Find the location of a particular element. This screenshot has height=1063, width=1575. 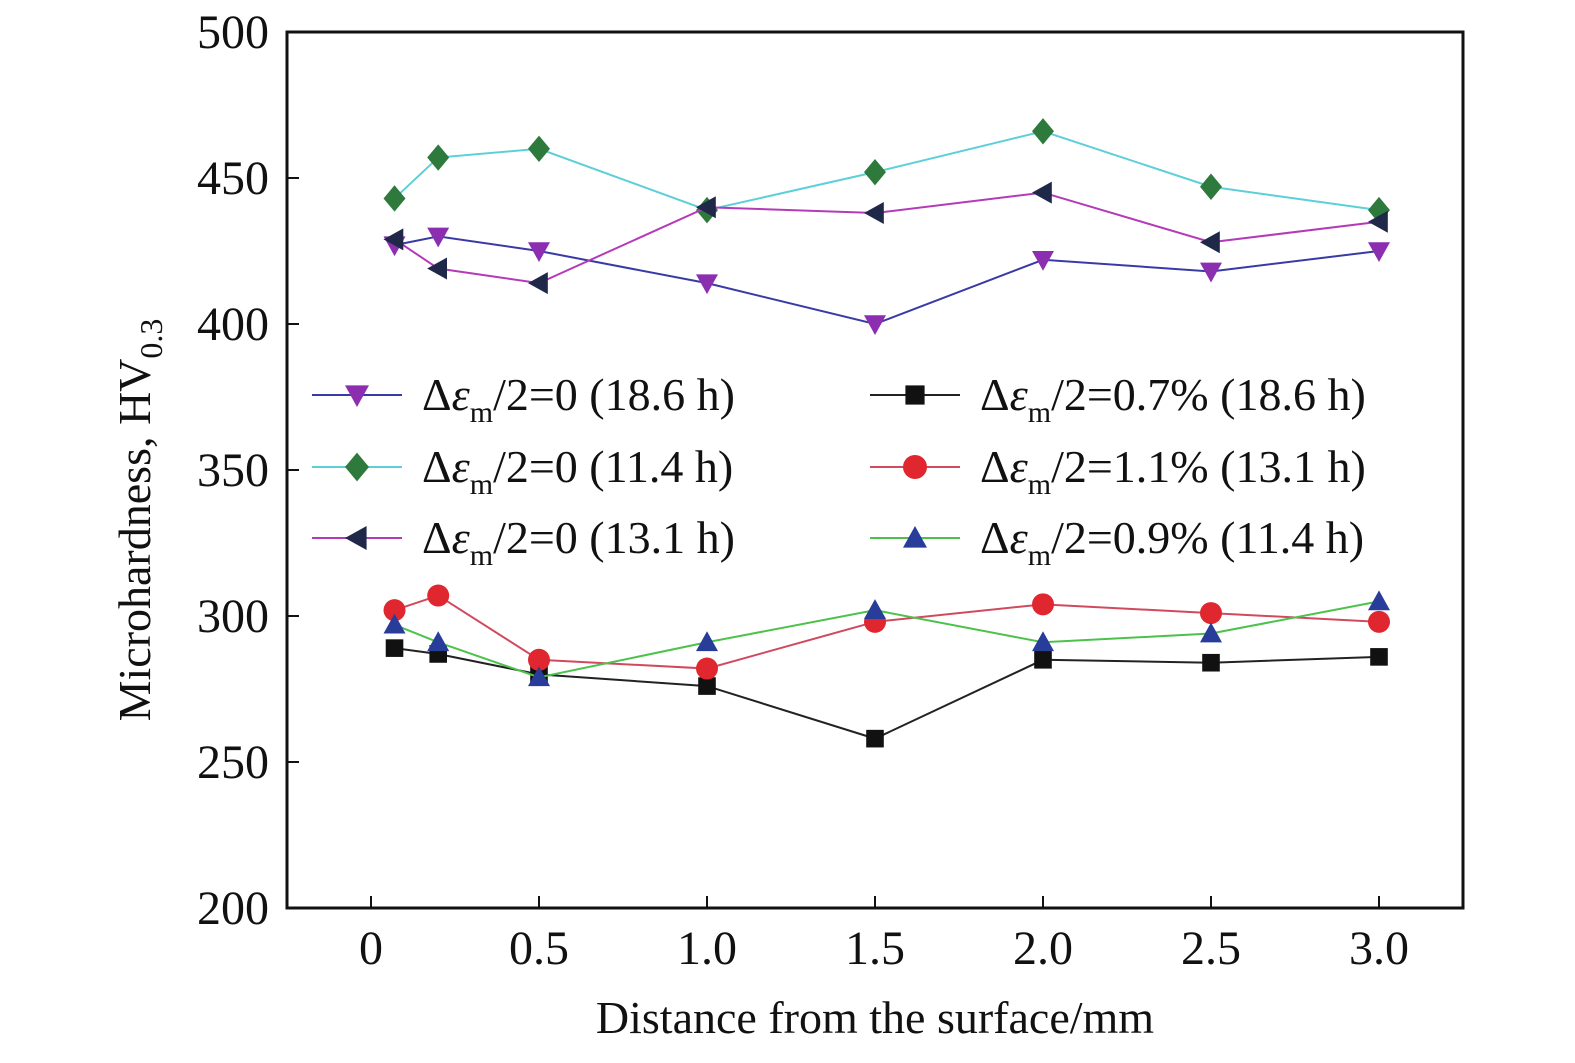

legend-label-rest: /2=0 (11.4 h) is located at coordinates (613, 466).